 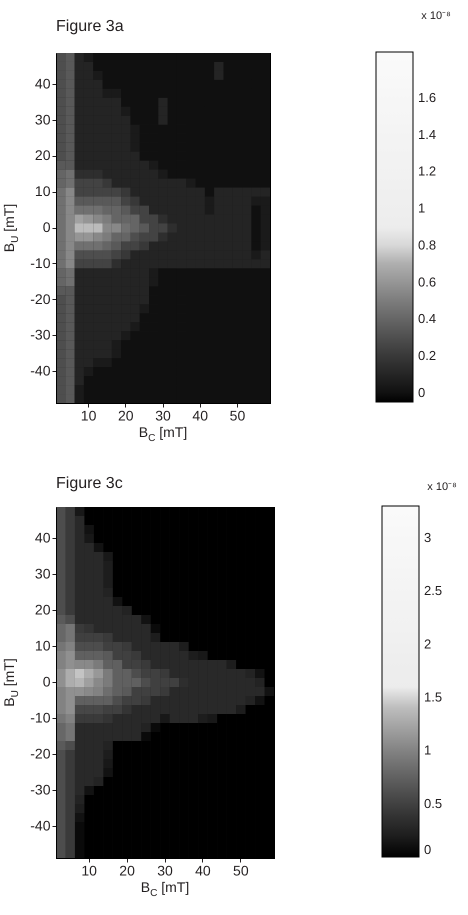 I want to click on color-bar-label: 0.2, so click(x=427, y=355).